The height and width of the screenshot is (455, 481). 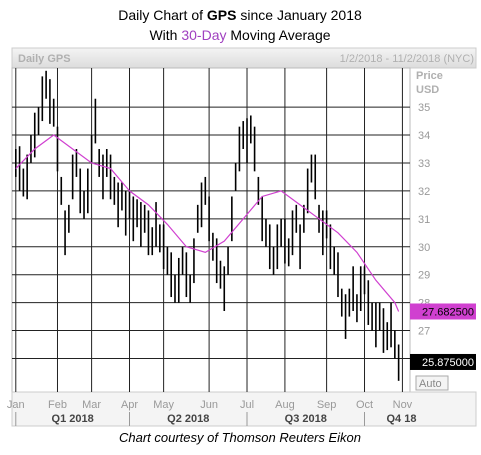 What do you see at coordinates (424, 248) in the screenshot?
I see `y-tick-label: 30` at bounding box center [424, 248].